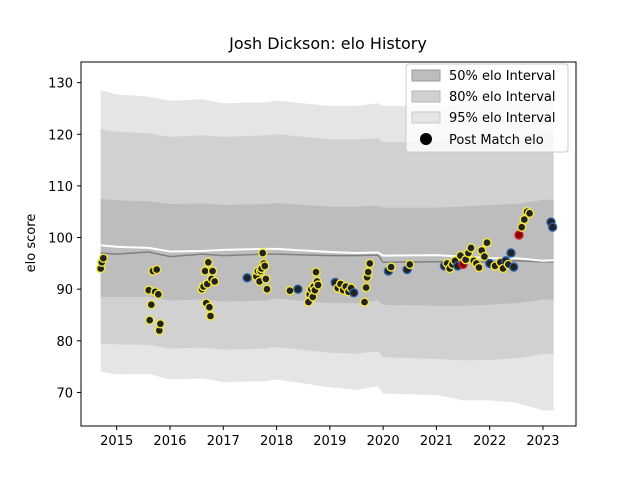 Image resolution: width=640 pixels, height=480 pixels. Describe the element at coordinates (383, 441) in the screenshot. I see `x-tick-label-2020: 2020` at that location.